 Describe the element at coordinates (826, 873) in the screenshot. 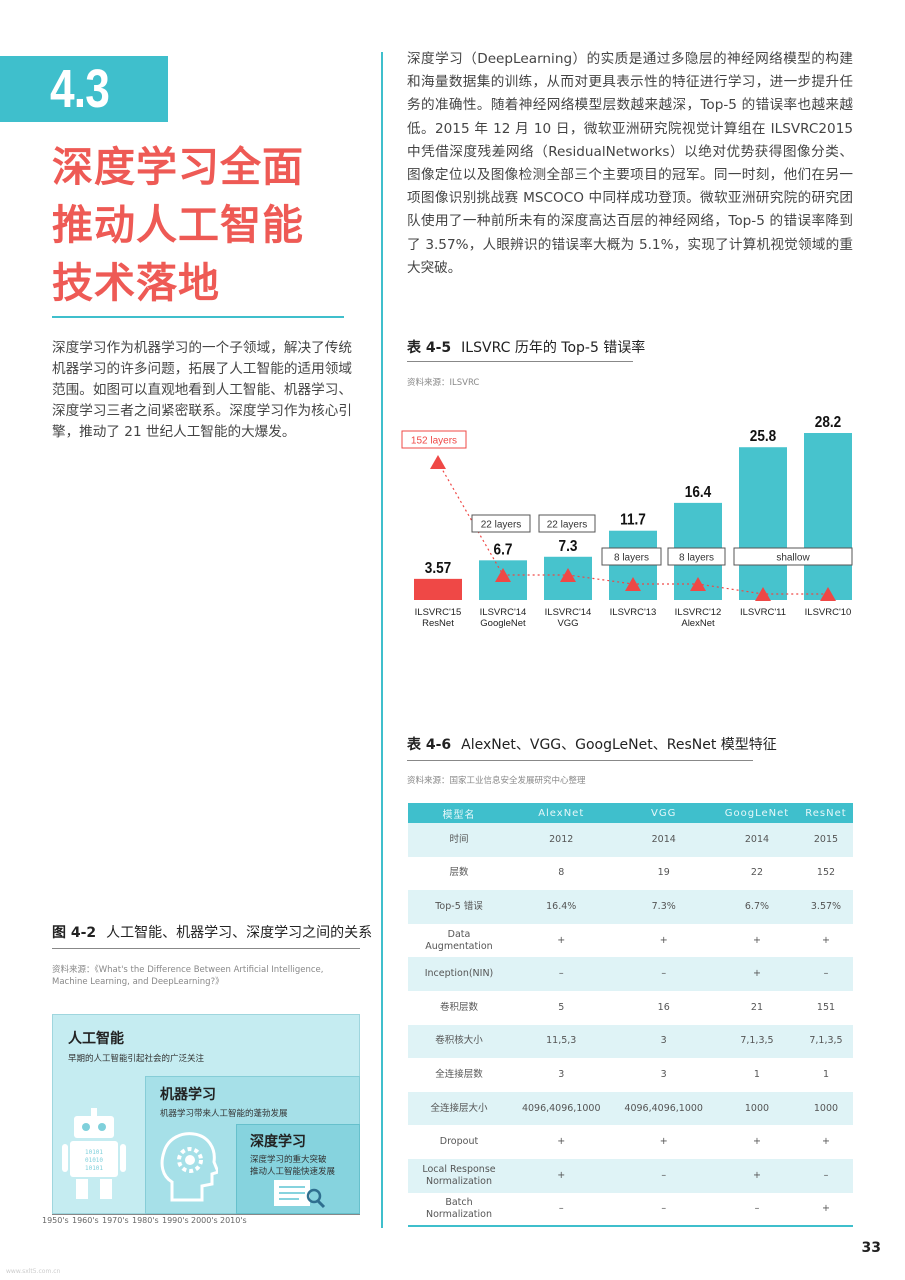

I see `table-cell: 152` at that location.